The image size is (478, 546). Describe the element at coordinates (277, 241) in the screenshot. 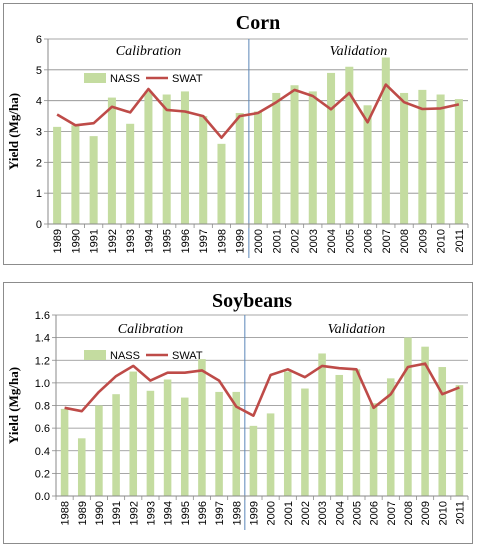

I see `x-tick-label: 2001` at that location.